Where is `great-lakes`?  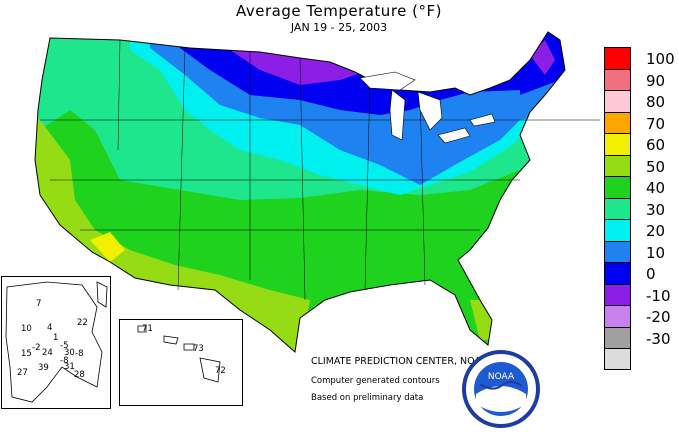 great-lakes is located at coordinates (427, 107).